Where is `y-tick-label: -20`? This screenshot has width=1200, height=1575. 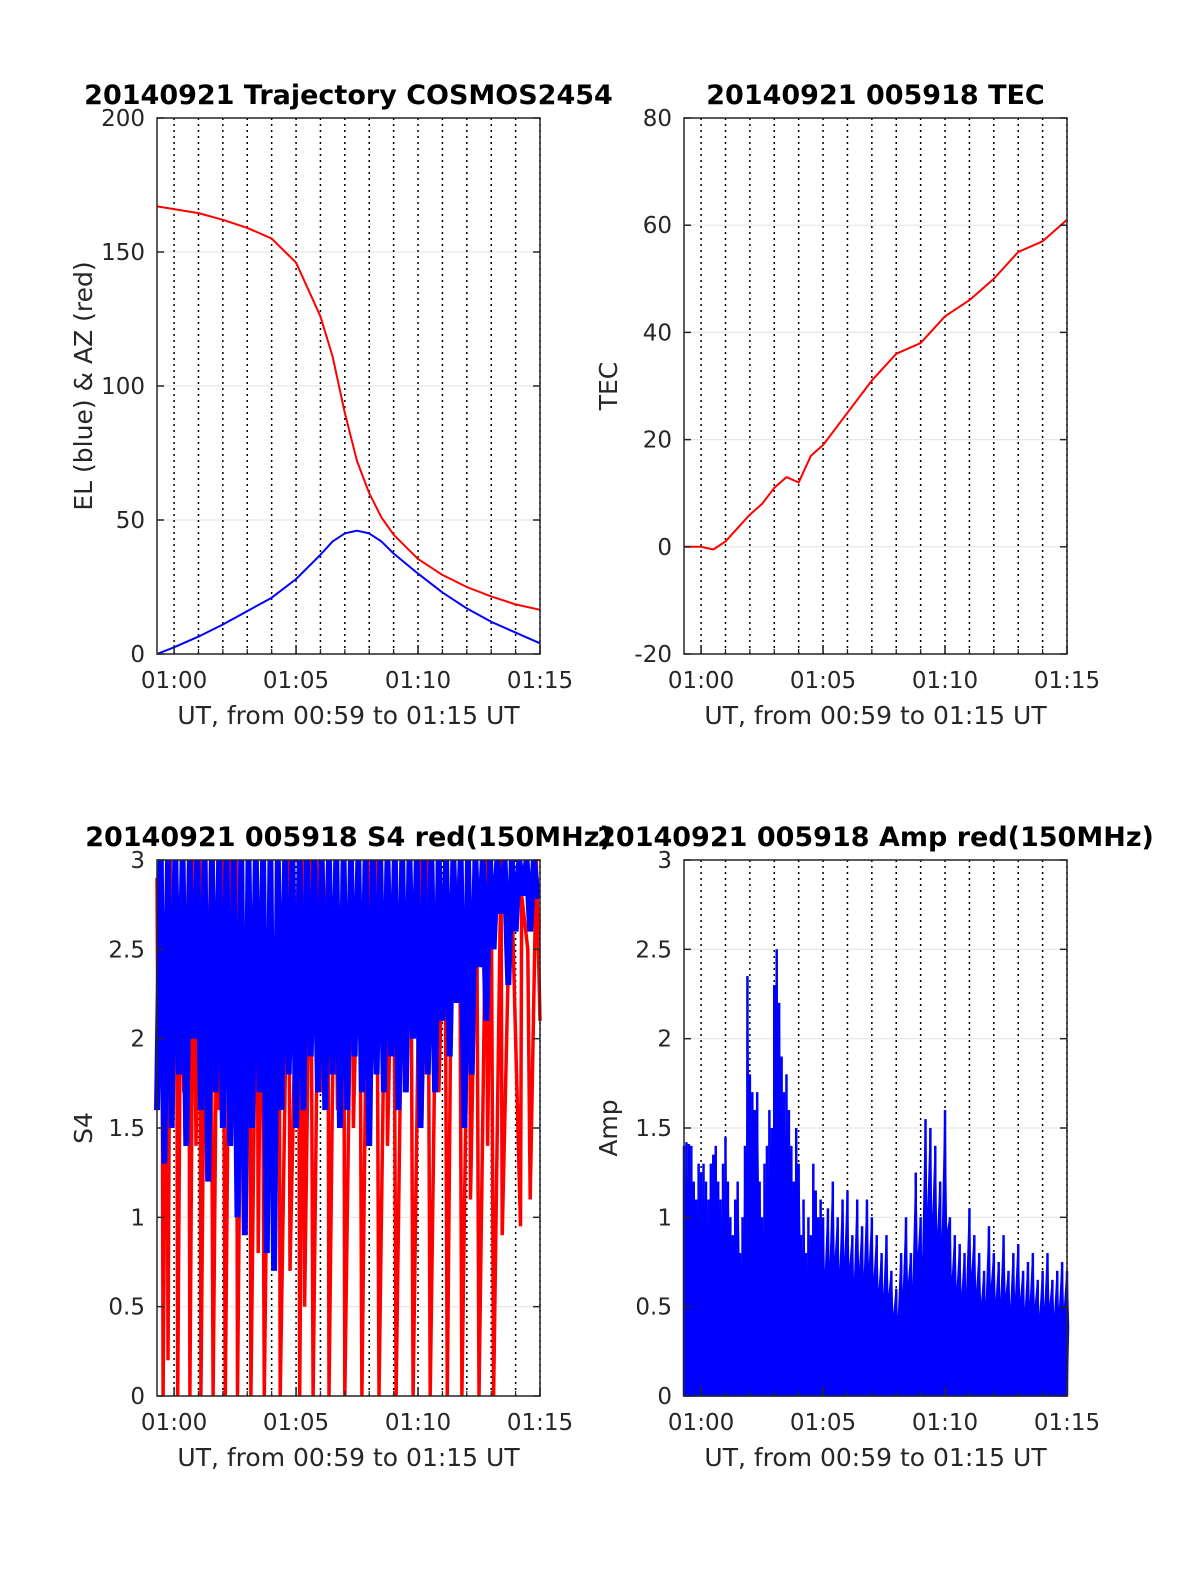 y-tick-label: -20 is located at coordinates (653, 655).